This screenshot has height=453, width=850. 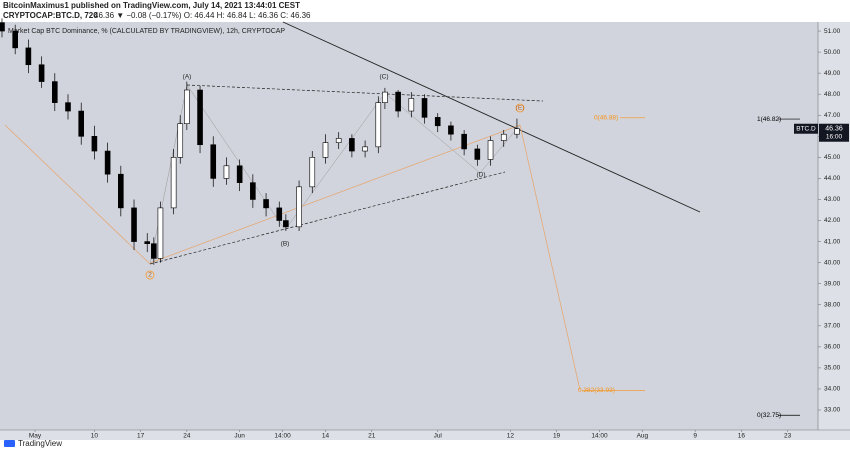 What do you see at coordinates (9, 443) in the screenshot?
I see `logo-icon` at bounding box center [9, 443].